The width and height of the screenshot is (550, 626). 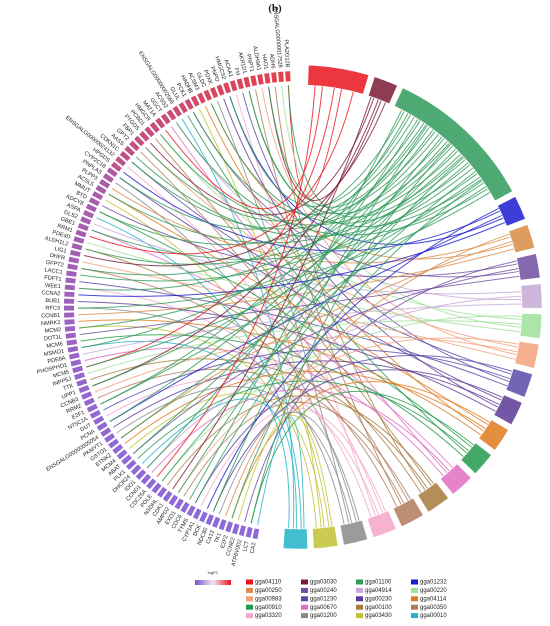 What do you see at coordinates (211, 537) in the screenshot?
I see `gene-label: CA13` at bounding box center [211, 537].